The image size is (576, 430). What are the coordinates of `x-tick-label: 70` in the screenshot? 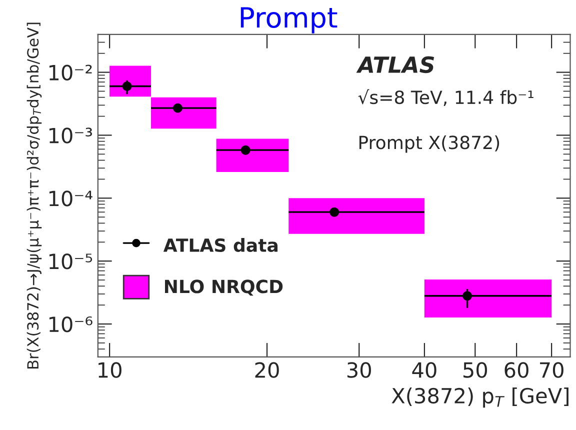 It's located at (552, 370).